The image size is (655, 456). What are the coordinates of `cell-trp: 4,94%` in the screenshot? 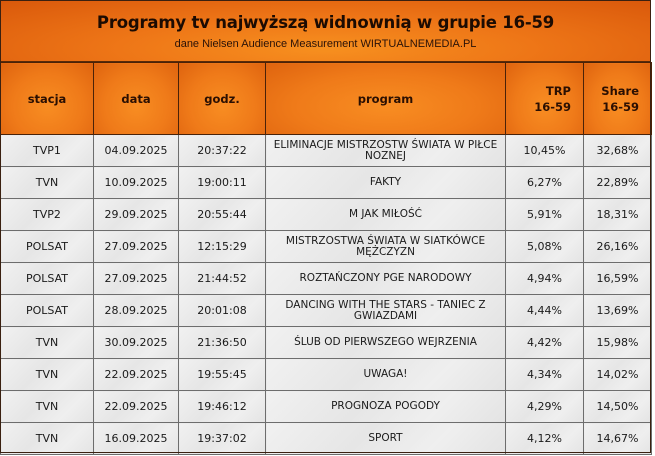 It's located at (544, 278).